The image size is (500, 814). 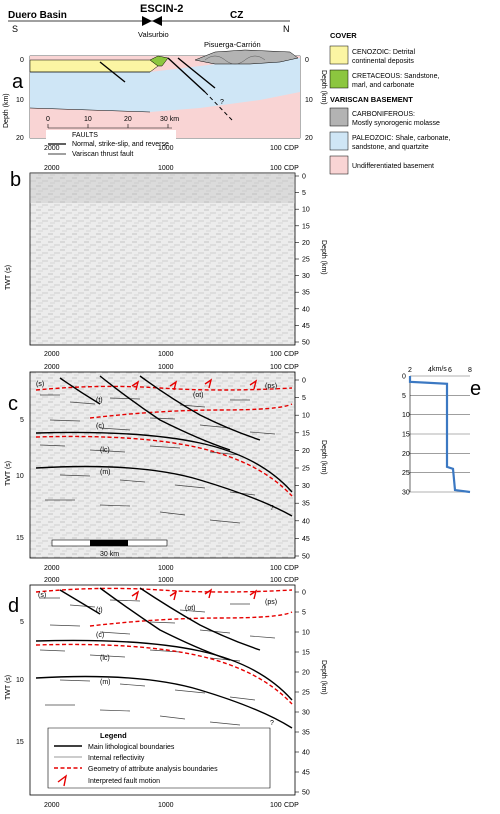 I want to click on d-label-s: (s), so click(x=42, y=595).